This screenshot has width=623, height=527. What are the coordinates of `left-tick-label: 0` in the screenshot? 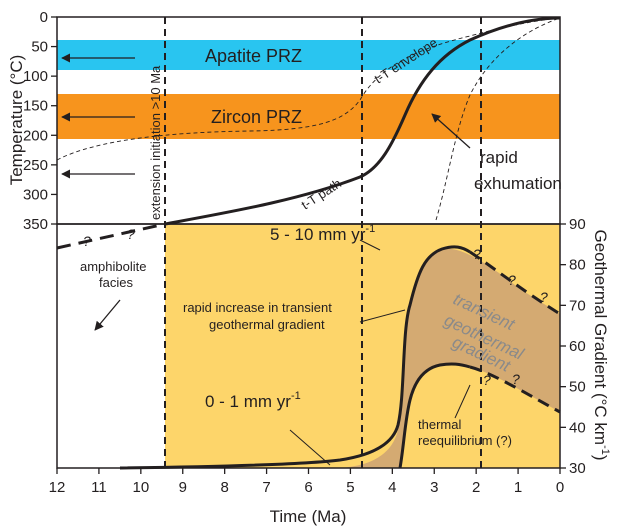 It's located at (44, 17).